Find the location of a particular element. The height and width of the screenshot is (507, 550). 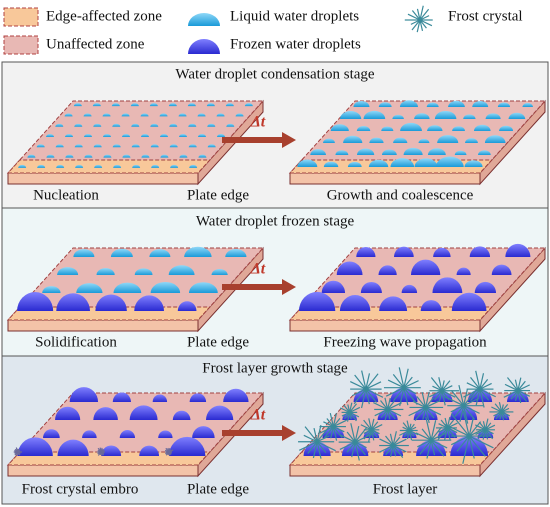

caption: Frost layer is located at coordinates (405, 489).